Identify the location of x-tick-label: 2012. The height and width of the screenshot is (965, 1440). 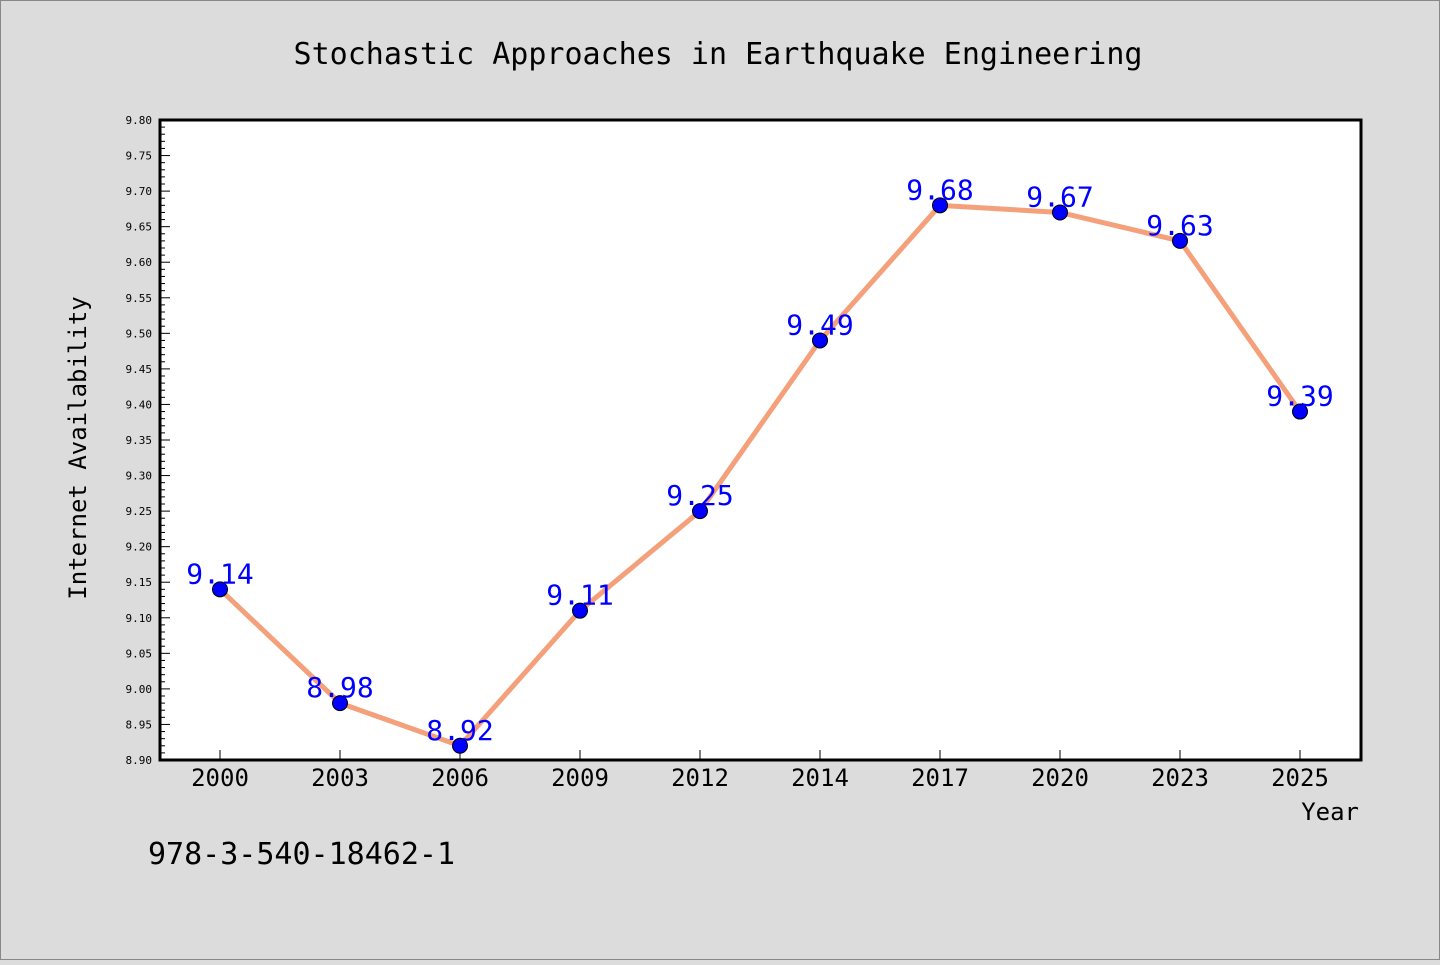
(700, 778).